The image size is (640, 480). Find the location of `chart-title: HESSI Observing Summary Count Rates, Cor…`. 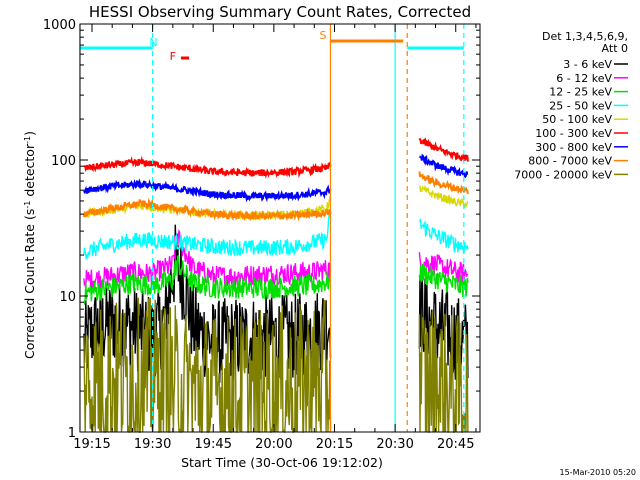

chart-title: HESSI Observing Summary Count Rates, Cor… is located at coordinates (280, 12).